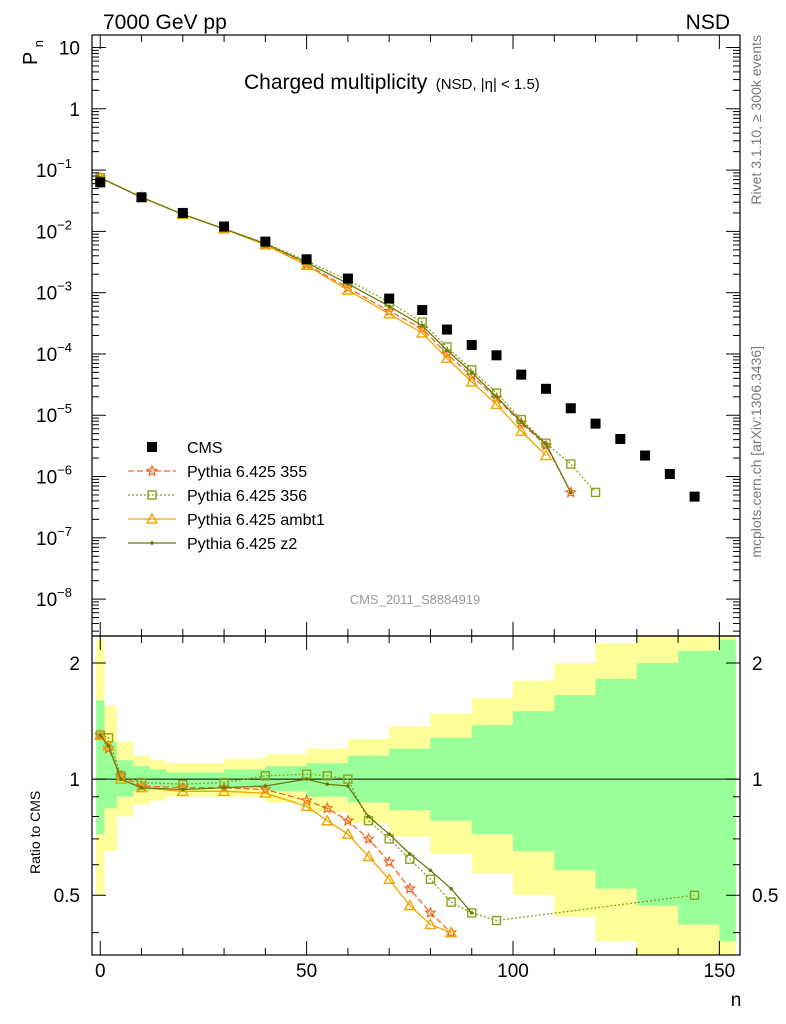 Image resolution: width=786 pixels, height=1024 pixels. Describe the element at coordinates (513, 971) in the screenshot. I see `x-tick-label: 100` at that location.